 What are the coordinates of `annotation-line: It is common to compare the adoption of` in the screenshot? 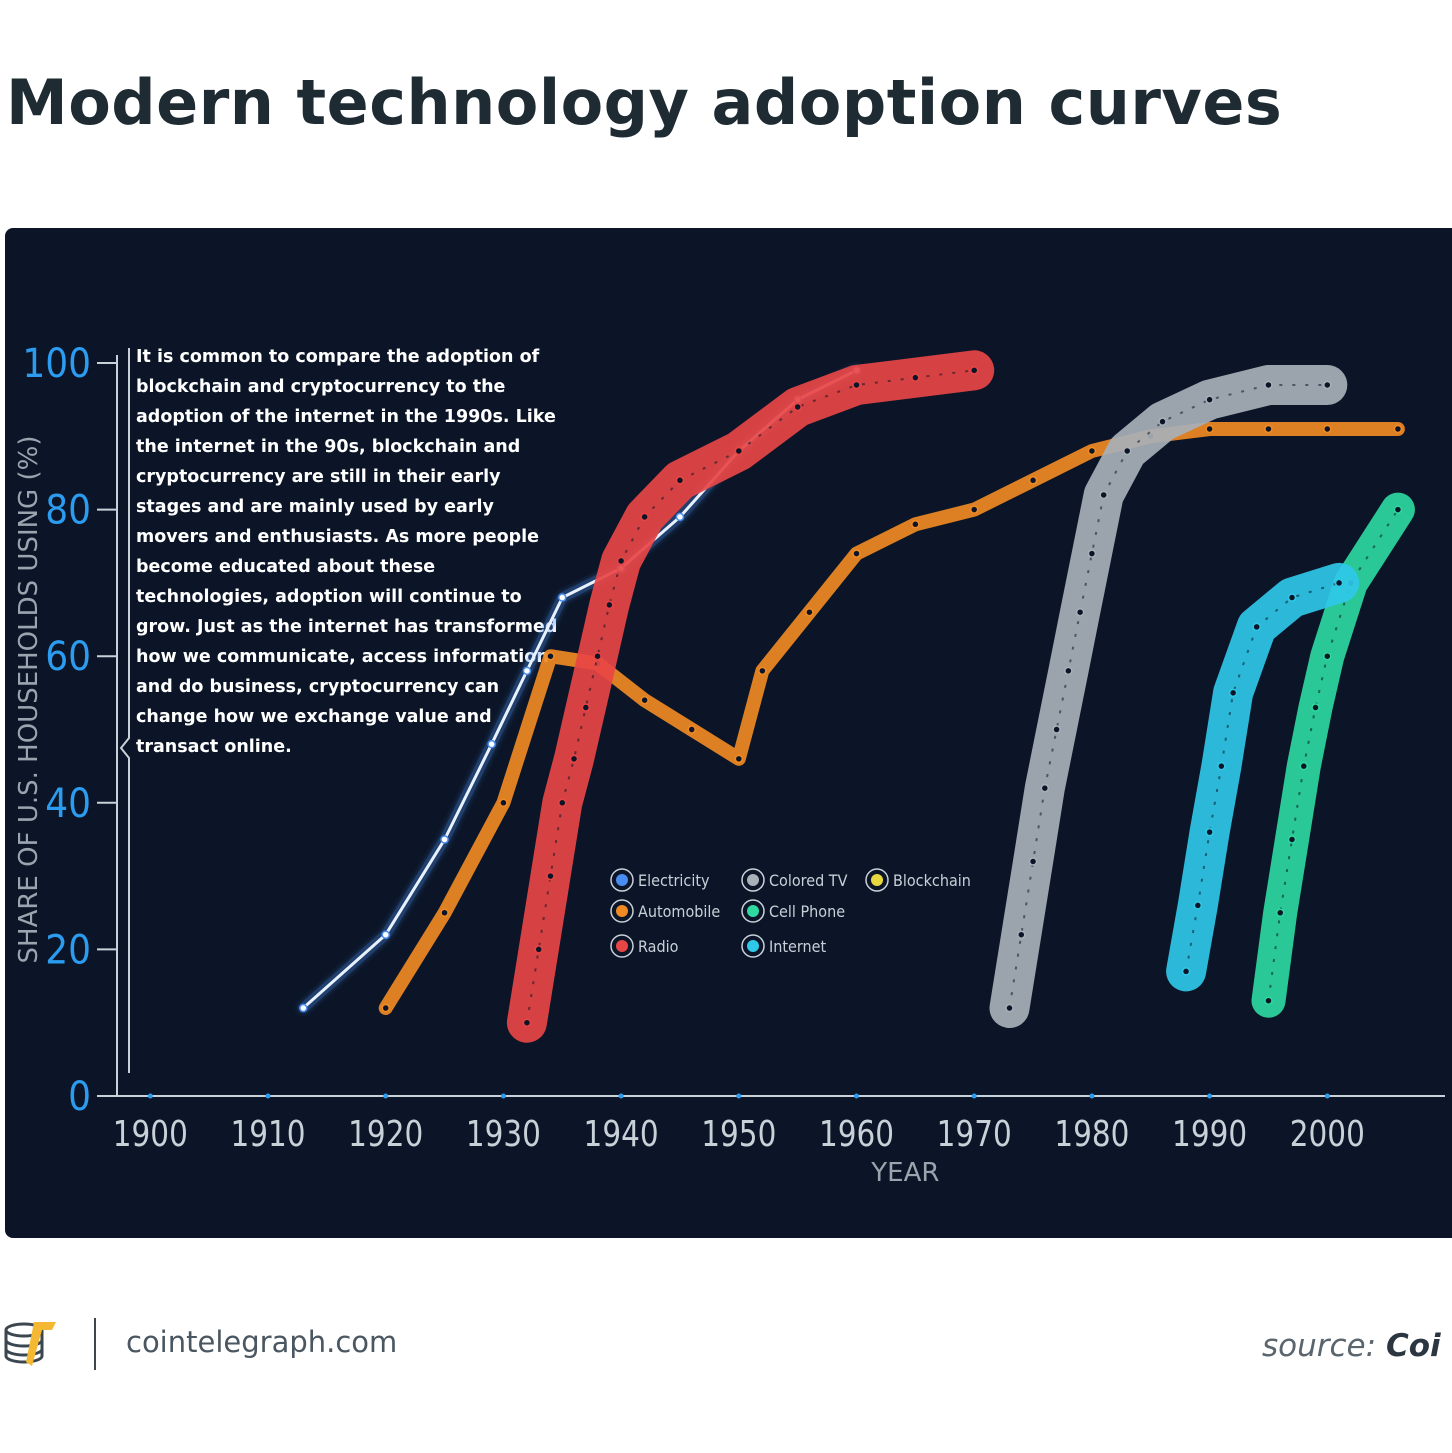 It's located at (338, 357).